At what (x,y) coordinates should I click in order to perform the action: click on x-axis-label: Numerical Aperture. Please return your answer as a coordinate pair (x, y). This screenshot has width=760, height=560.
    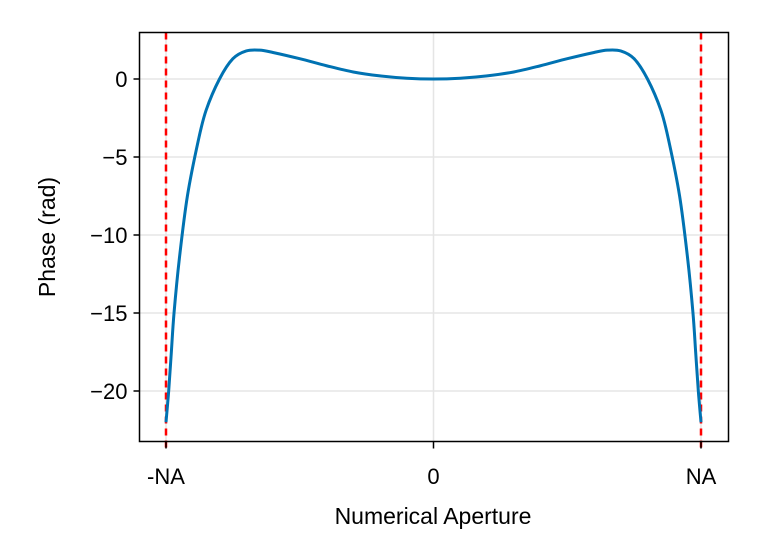
    Looking at the image, I should click on (433, 516).